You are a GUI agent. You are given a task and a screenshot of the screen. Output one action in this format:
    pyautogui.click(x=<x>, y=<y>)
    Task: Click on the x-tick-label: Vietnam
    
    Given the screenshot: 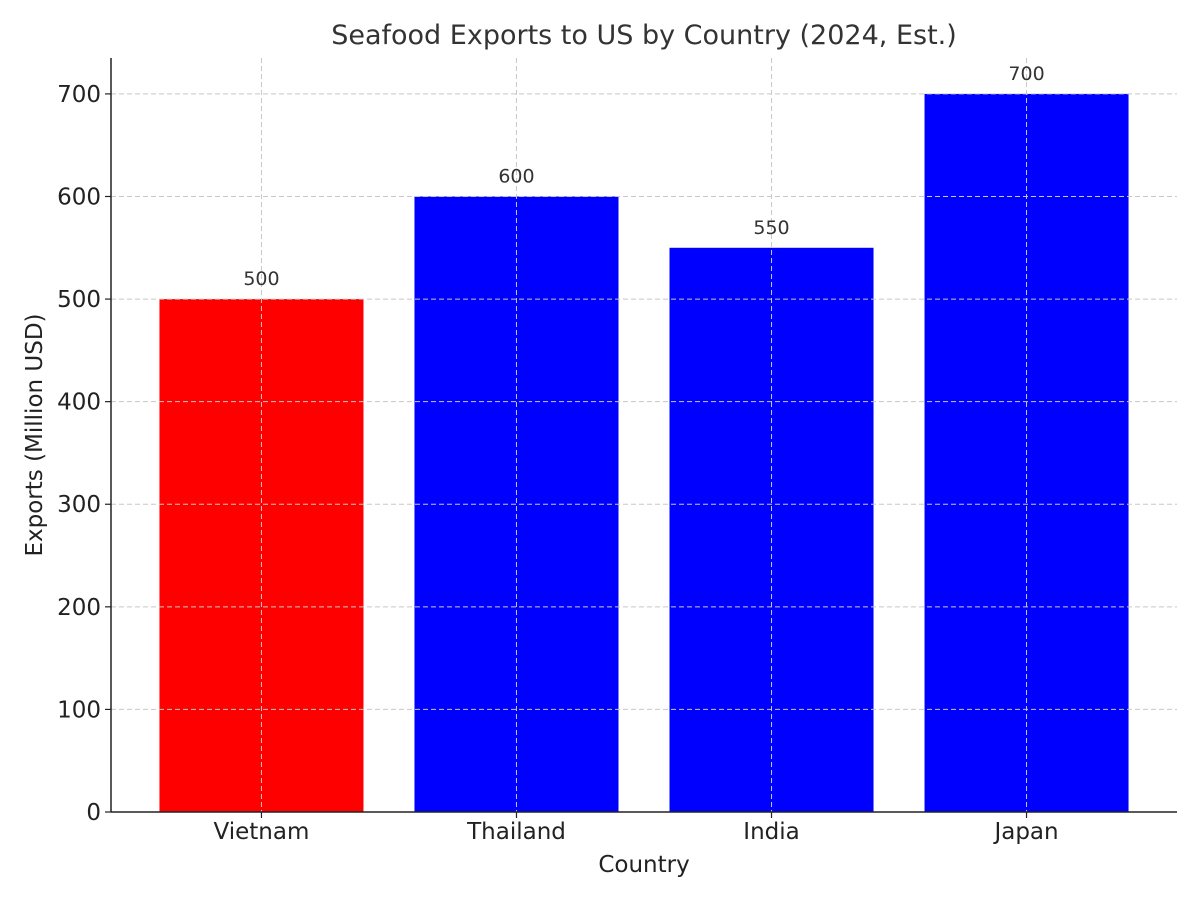 What is the action you would take?
    pyautogui.click(x=262, y=832)
    